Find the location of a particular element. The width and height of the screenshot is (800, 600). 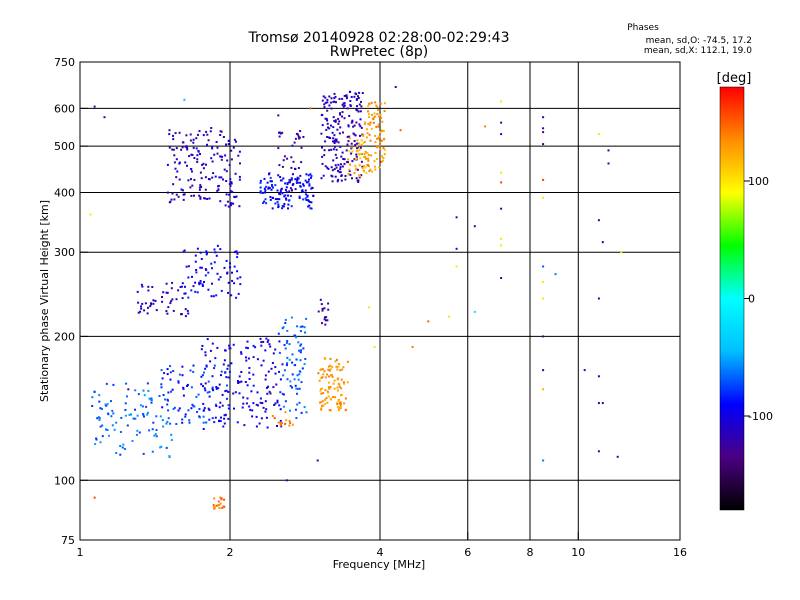

x-tick-label: 16 is located at coordinates (680, 552).